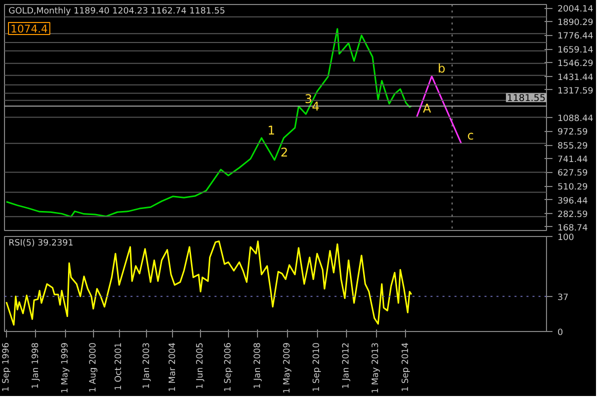 The height and width of the screenshot is (420, 600). Describe the element at coordinates (573, 201) in the screenshot. I see `y-tick-label: 396.44` at that location.